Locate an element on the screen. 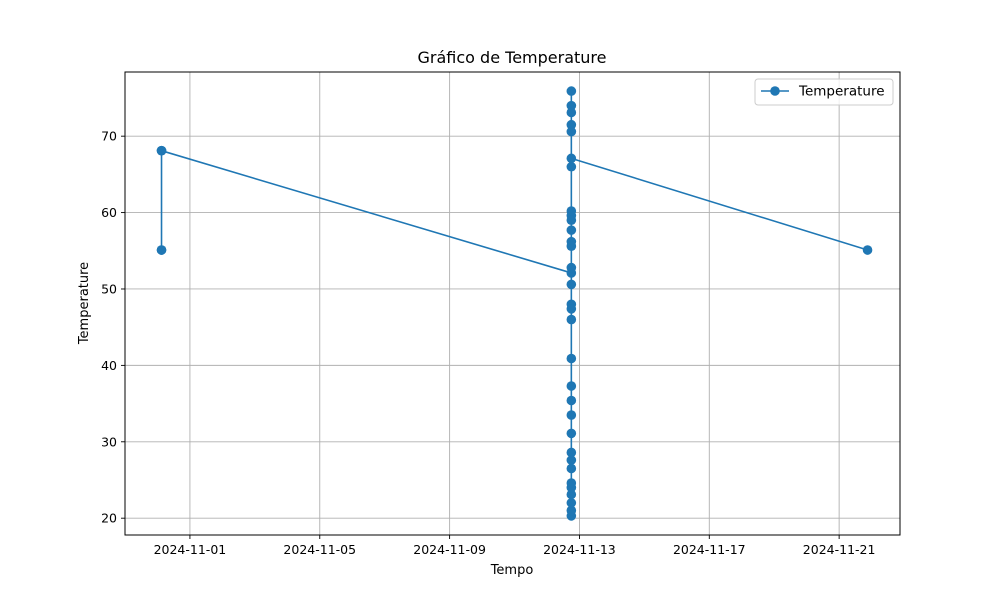 This screenshot has height=605, width=1000. x-tick-label: 2024-11-21 is located at coordinates (839, 549).